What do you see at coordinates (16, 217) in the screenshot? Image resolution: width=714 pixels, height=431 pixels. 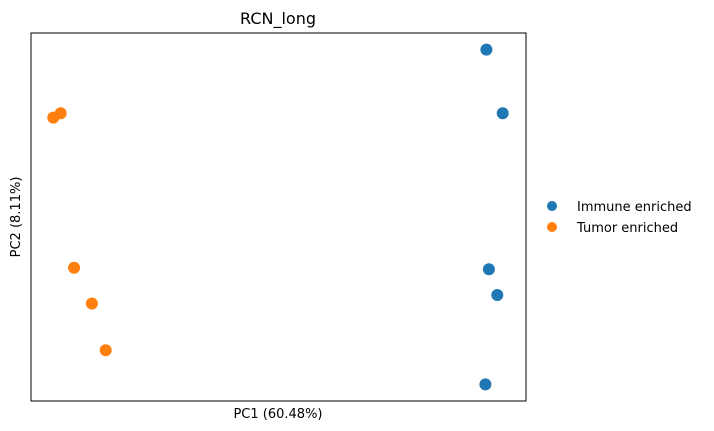 I see `y-axis-label: PC2 (8.11%)` at bounding box center [16, 217].